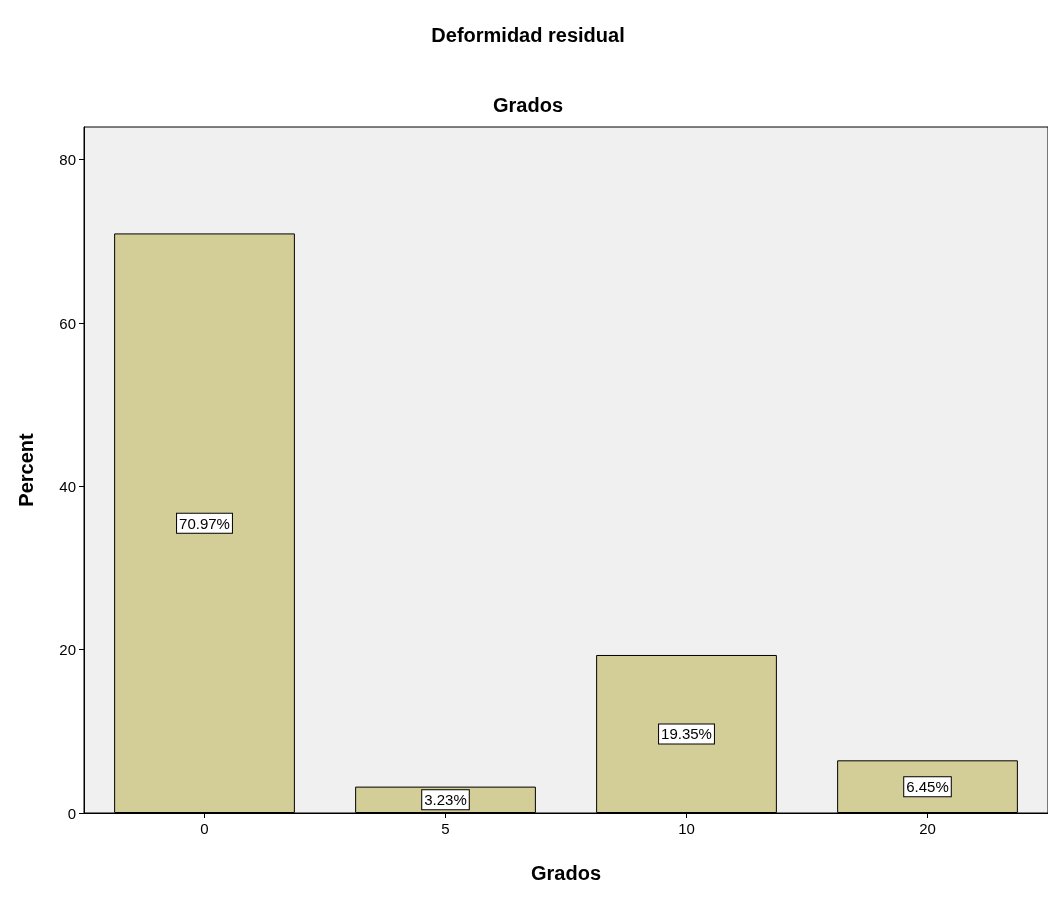 This screenshot has width=1062, height=902. Describe the element at coordinates (528, 35) in the screenshot. I see `chart-title: Deformidad residual` at that location.